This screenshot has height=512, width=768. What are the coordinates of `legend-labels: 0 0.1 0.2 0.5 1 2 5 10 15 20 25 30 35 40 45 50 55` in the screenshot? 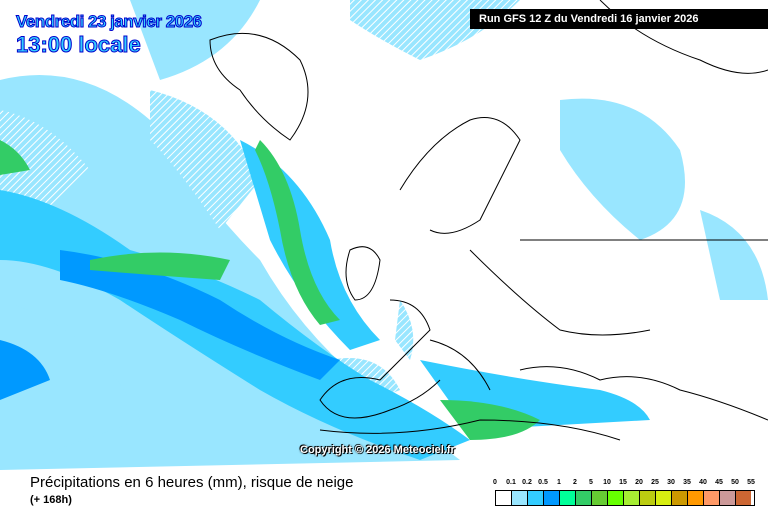 It's located at (624, 484).